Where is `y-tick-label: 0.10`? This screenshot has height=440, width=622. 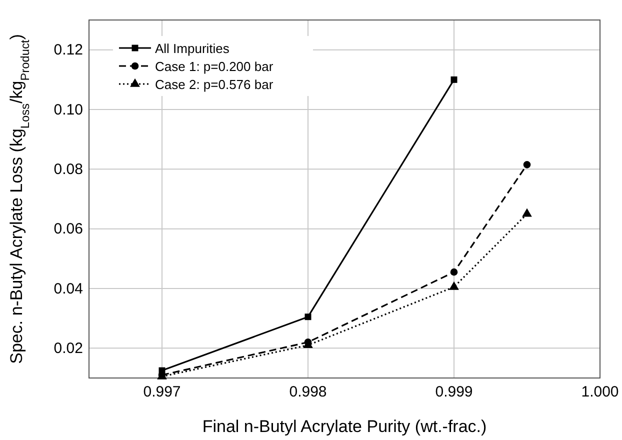
y-tick-label: 0.10 is located at coordinates (68, 109).